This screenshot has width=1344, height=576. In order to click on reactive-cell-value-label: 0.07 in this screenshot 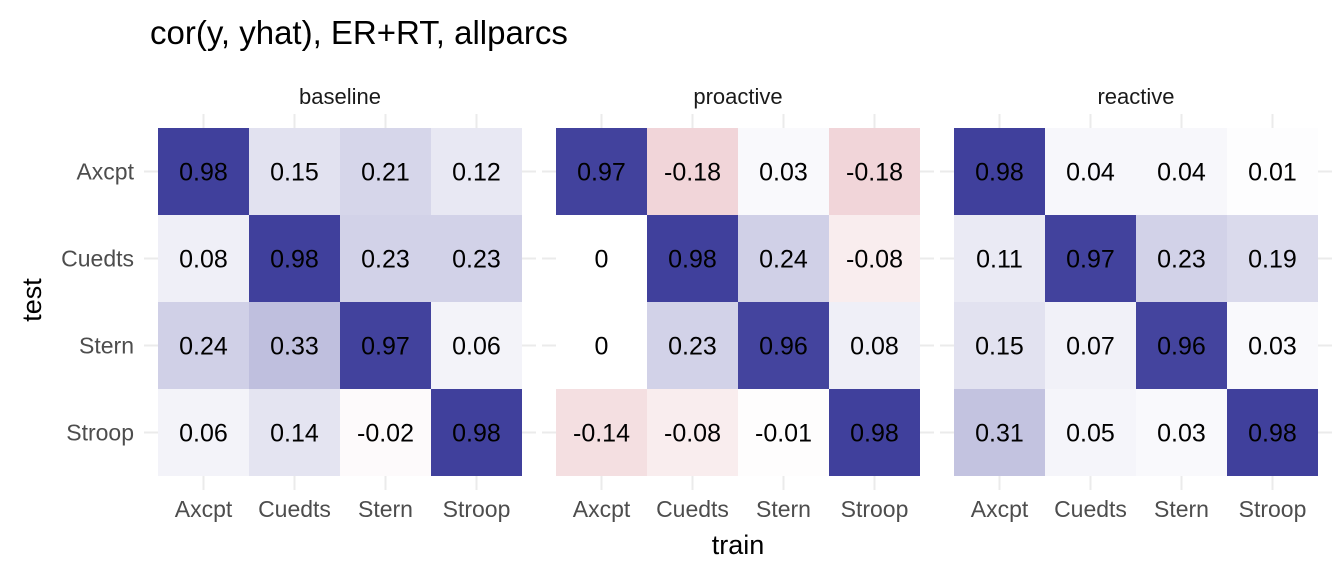, I will do `click(1090, 347)`.